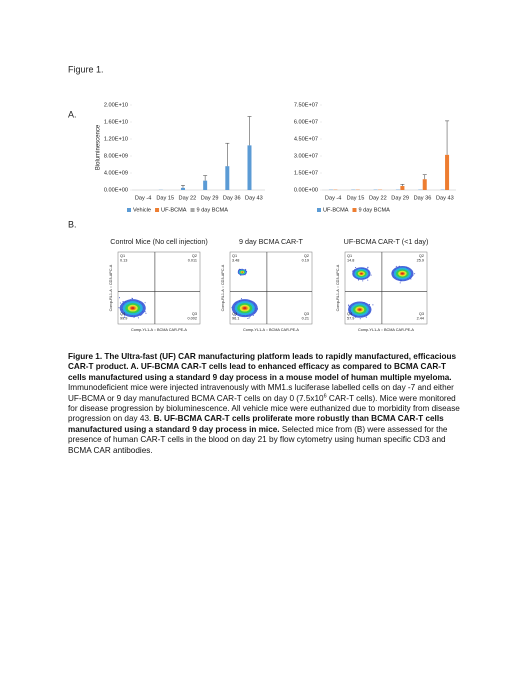 The width and height of the screenshot is (520, 673). Describe the element at coordinates (72, 224) in the screenshot. I see `panel-label: B.` at that location.